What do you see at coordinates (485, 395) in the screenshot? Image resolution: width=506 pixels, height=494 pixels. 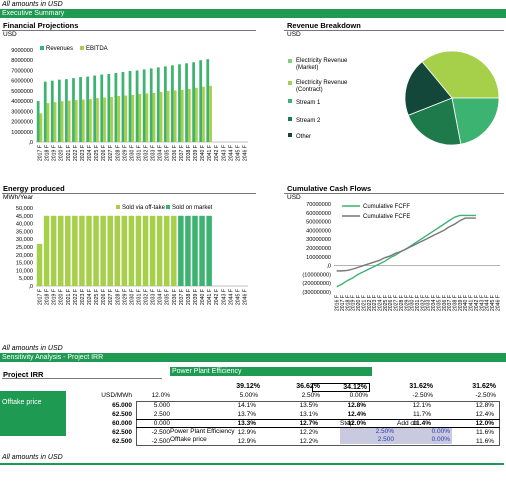 I see `efficiency-column-header: -2.50%` at bounding box center [485, 395].